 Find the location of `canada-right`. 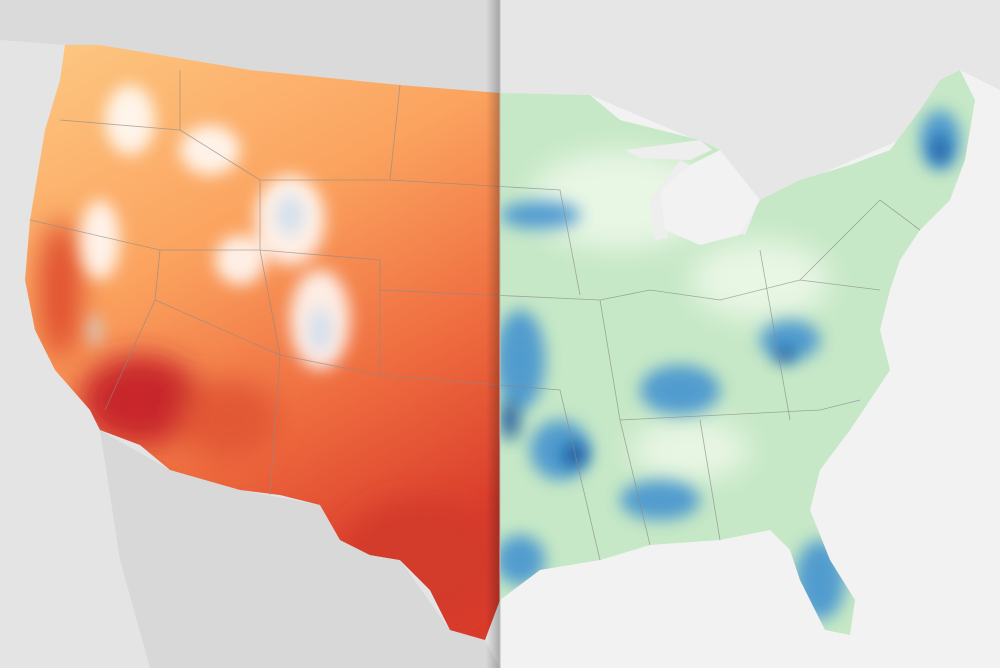

canada-right is located at coordinates (750, 100).